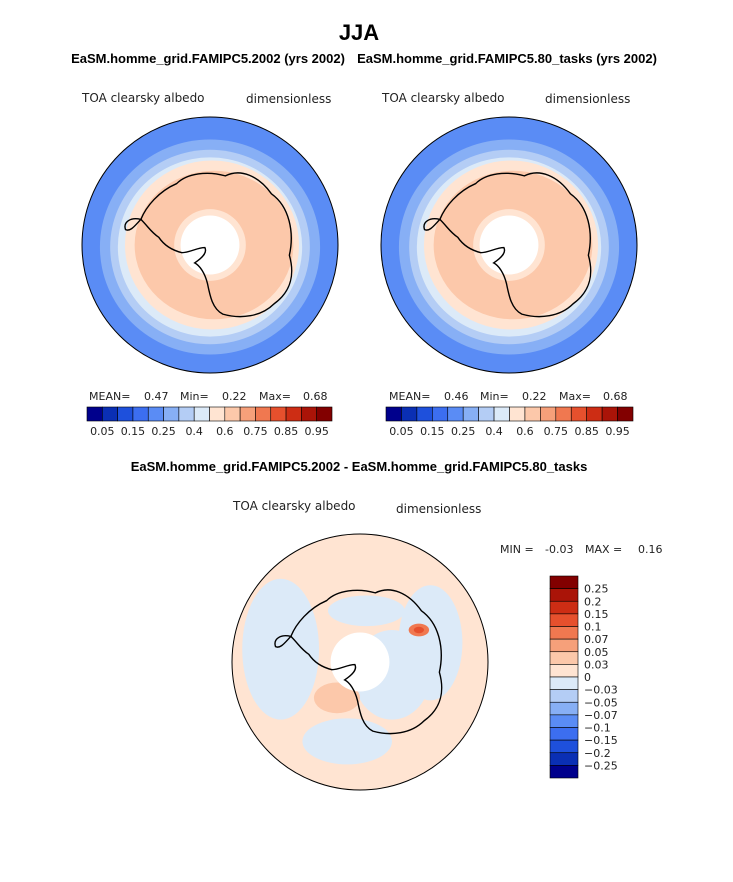  Describe the element at coordinates (601, 765) in the screenshot. I see `colorbar-tick-label: −0.25` at that location.